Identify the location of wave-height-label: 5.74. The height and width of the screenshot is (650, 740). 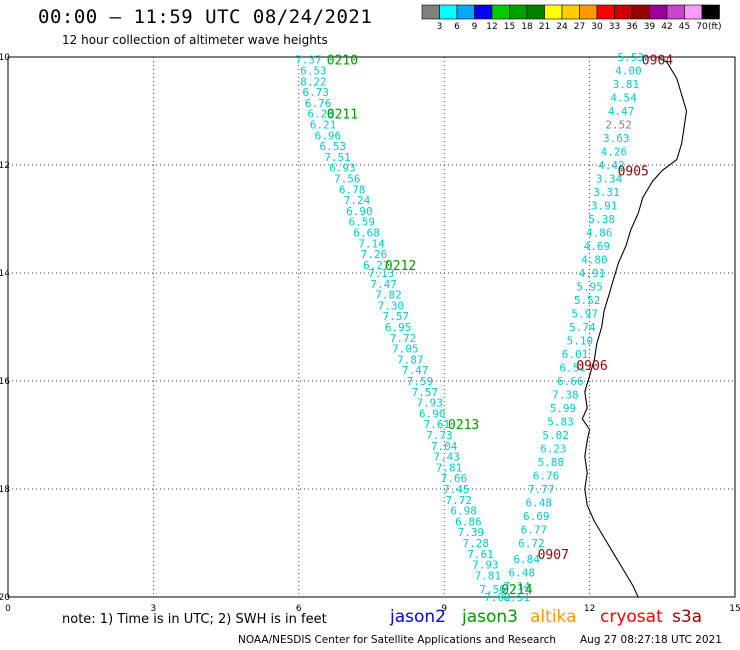
(582, 327).